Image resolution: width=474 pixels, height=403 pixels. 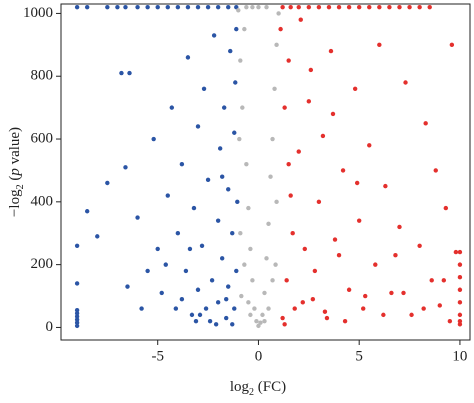 What do you see at coordinates (359, 356) in the screenshot?
I see `x-tick-label: 5` at bounding box center [359, 356].